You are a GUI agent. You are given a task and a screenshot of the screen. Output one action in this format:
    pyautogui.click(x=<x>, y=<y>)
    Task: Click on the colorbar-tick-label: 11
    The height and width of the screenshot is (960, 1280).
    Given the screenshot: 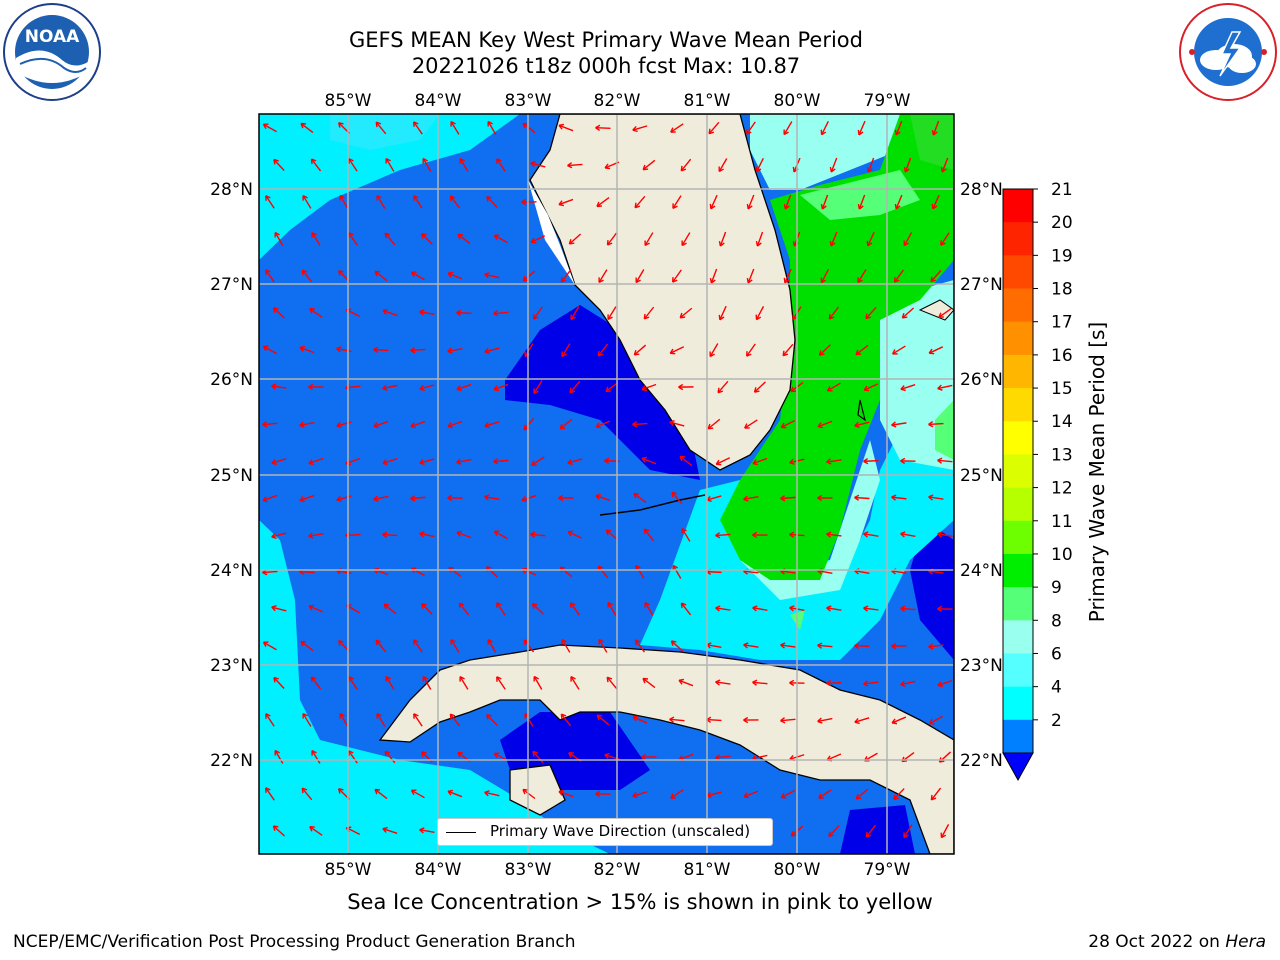 What is the action you would take?
    pyautogui.click(x=1062, y=522)
    